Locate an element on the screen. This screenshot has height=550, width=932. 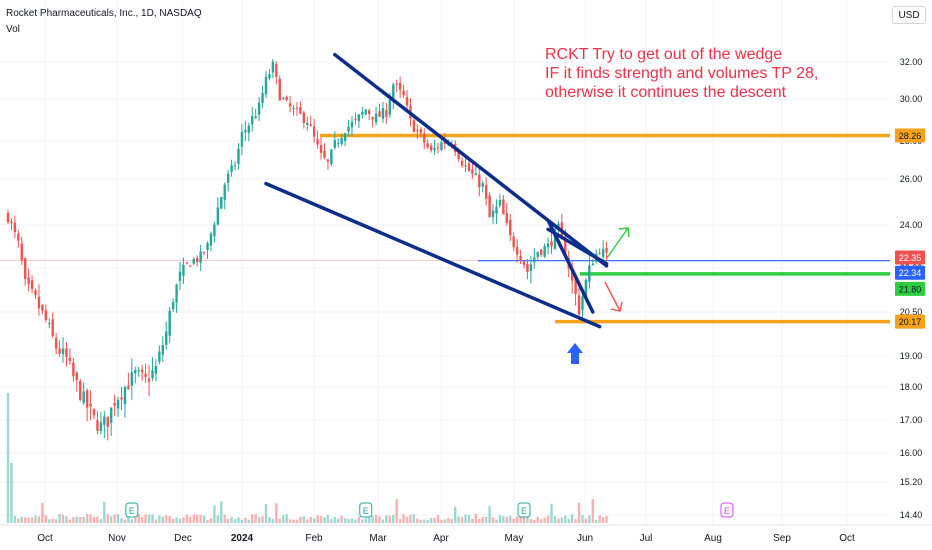
price-tag-label: 22.35 is located at coordinates (910, 258).